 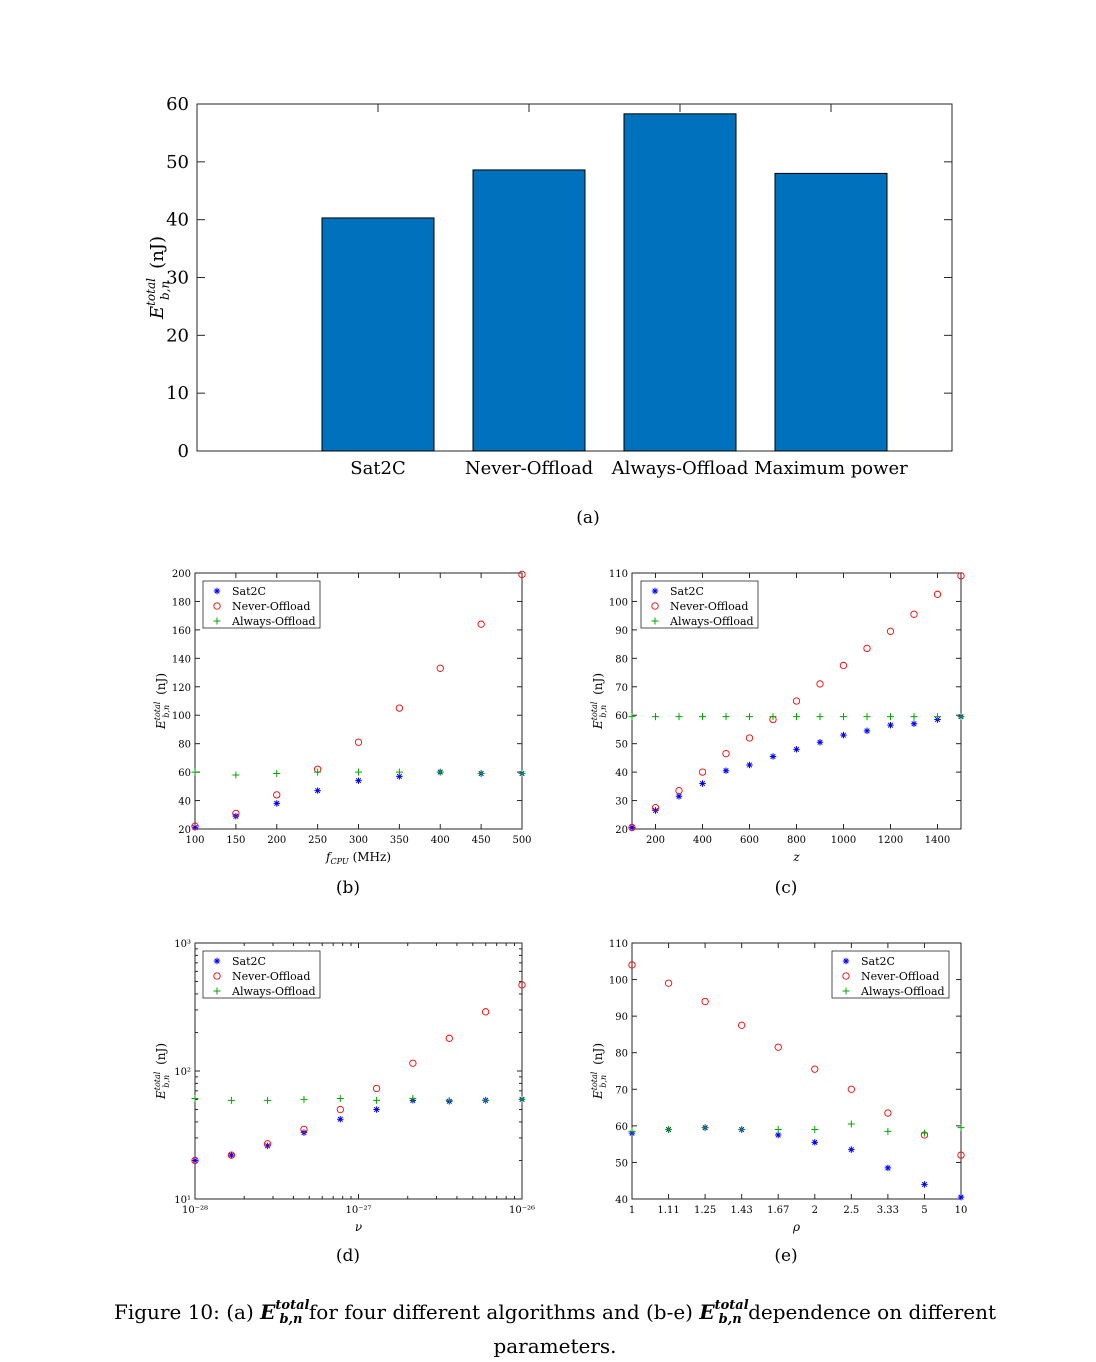 What do you see at coordinates (182, 944) in the screenshot?
I see `ytick-label-d-2: 10³` at bounding box center [182, 944].